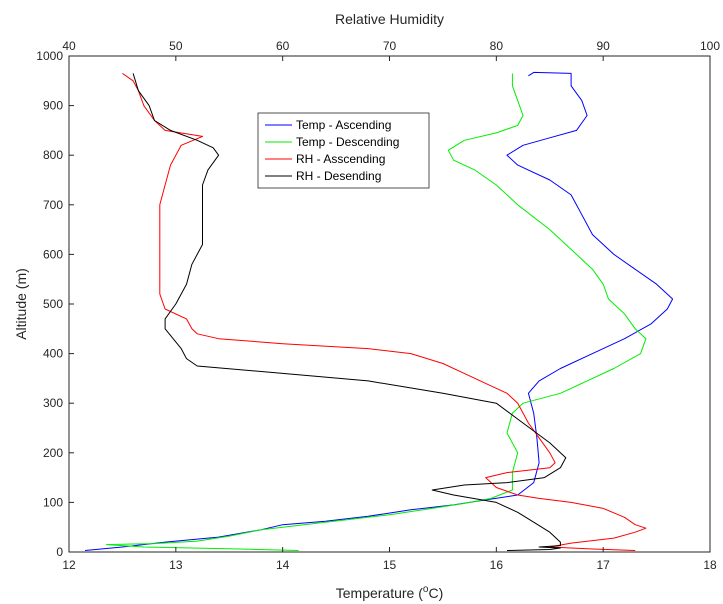 Image resolution: width=723 pixels, height=604 pixels. I want to click on y-tick-label: 600, so click(53, 254).